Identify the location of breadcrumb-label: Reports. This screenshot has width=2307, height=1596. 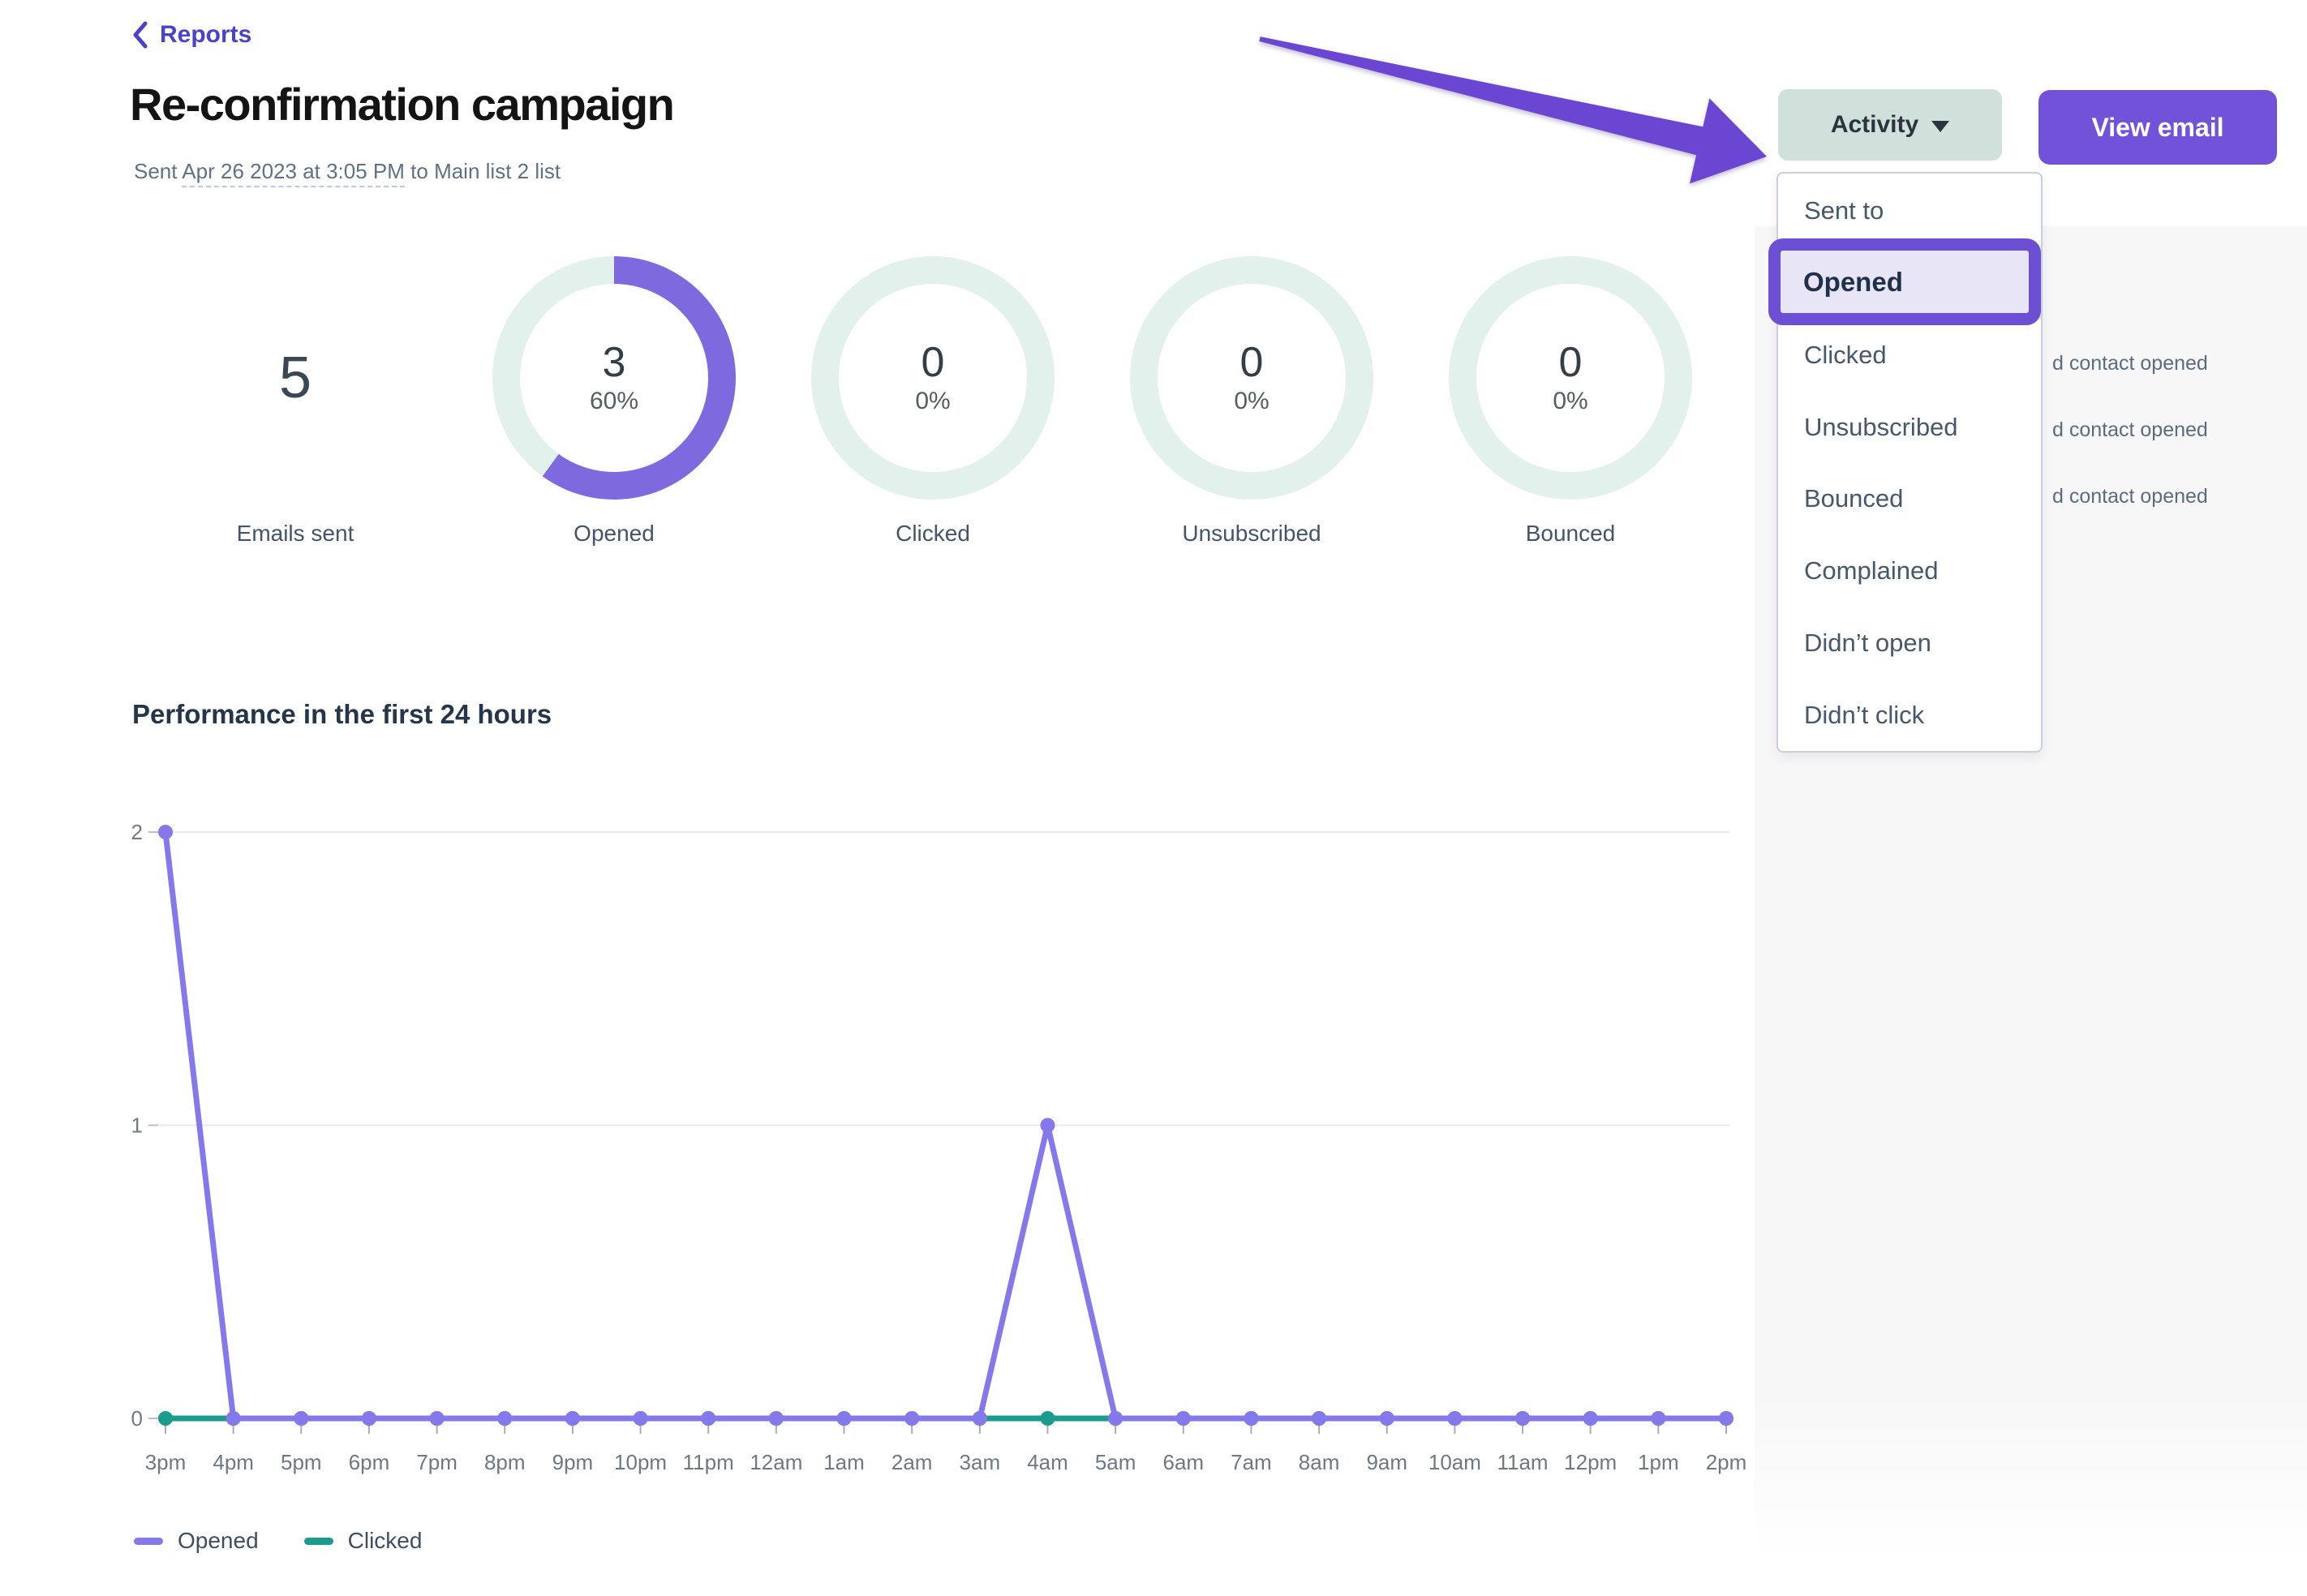
(206, 34).